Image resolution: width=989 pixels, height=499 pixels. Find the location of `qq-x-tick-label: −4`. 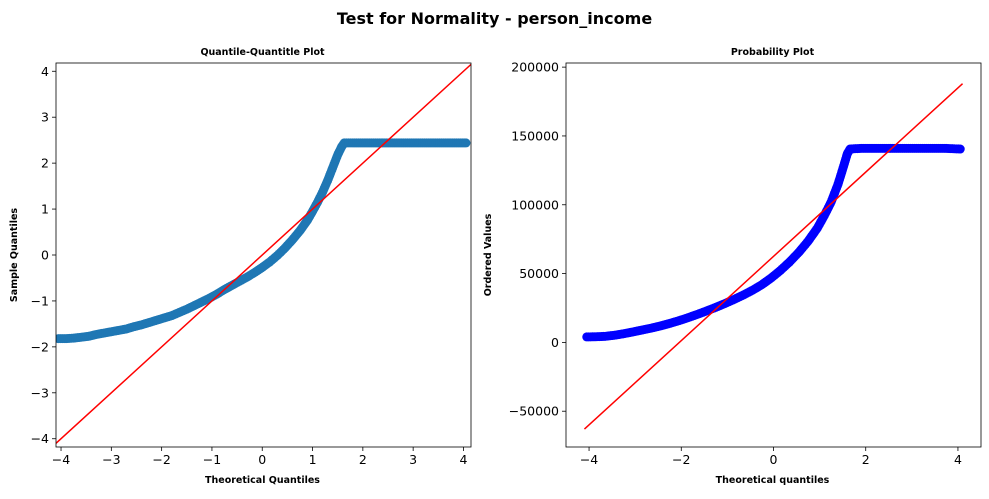

qq-x-tick-label: −4 is located at coordinates (61, 459).